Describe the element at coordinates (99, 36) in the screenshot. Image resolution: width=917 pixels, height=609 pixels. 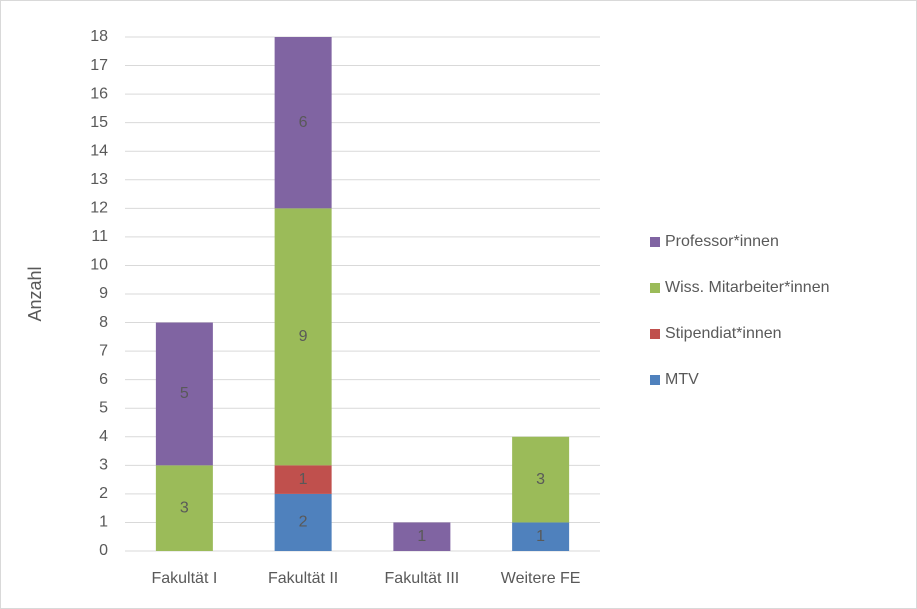
I see `y-tick-label: 18` at that location.